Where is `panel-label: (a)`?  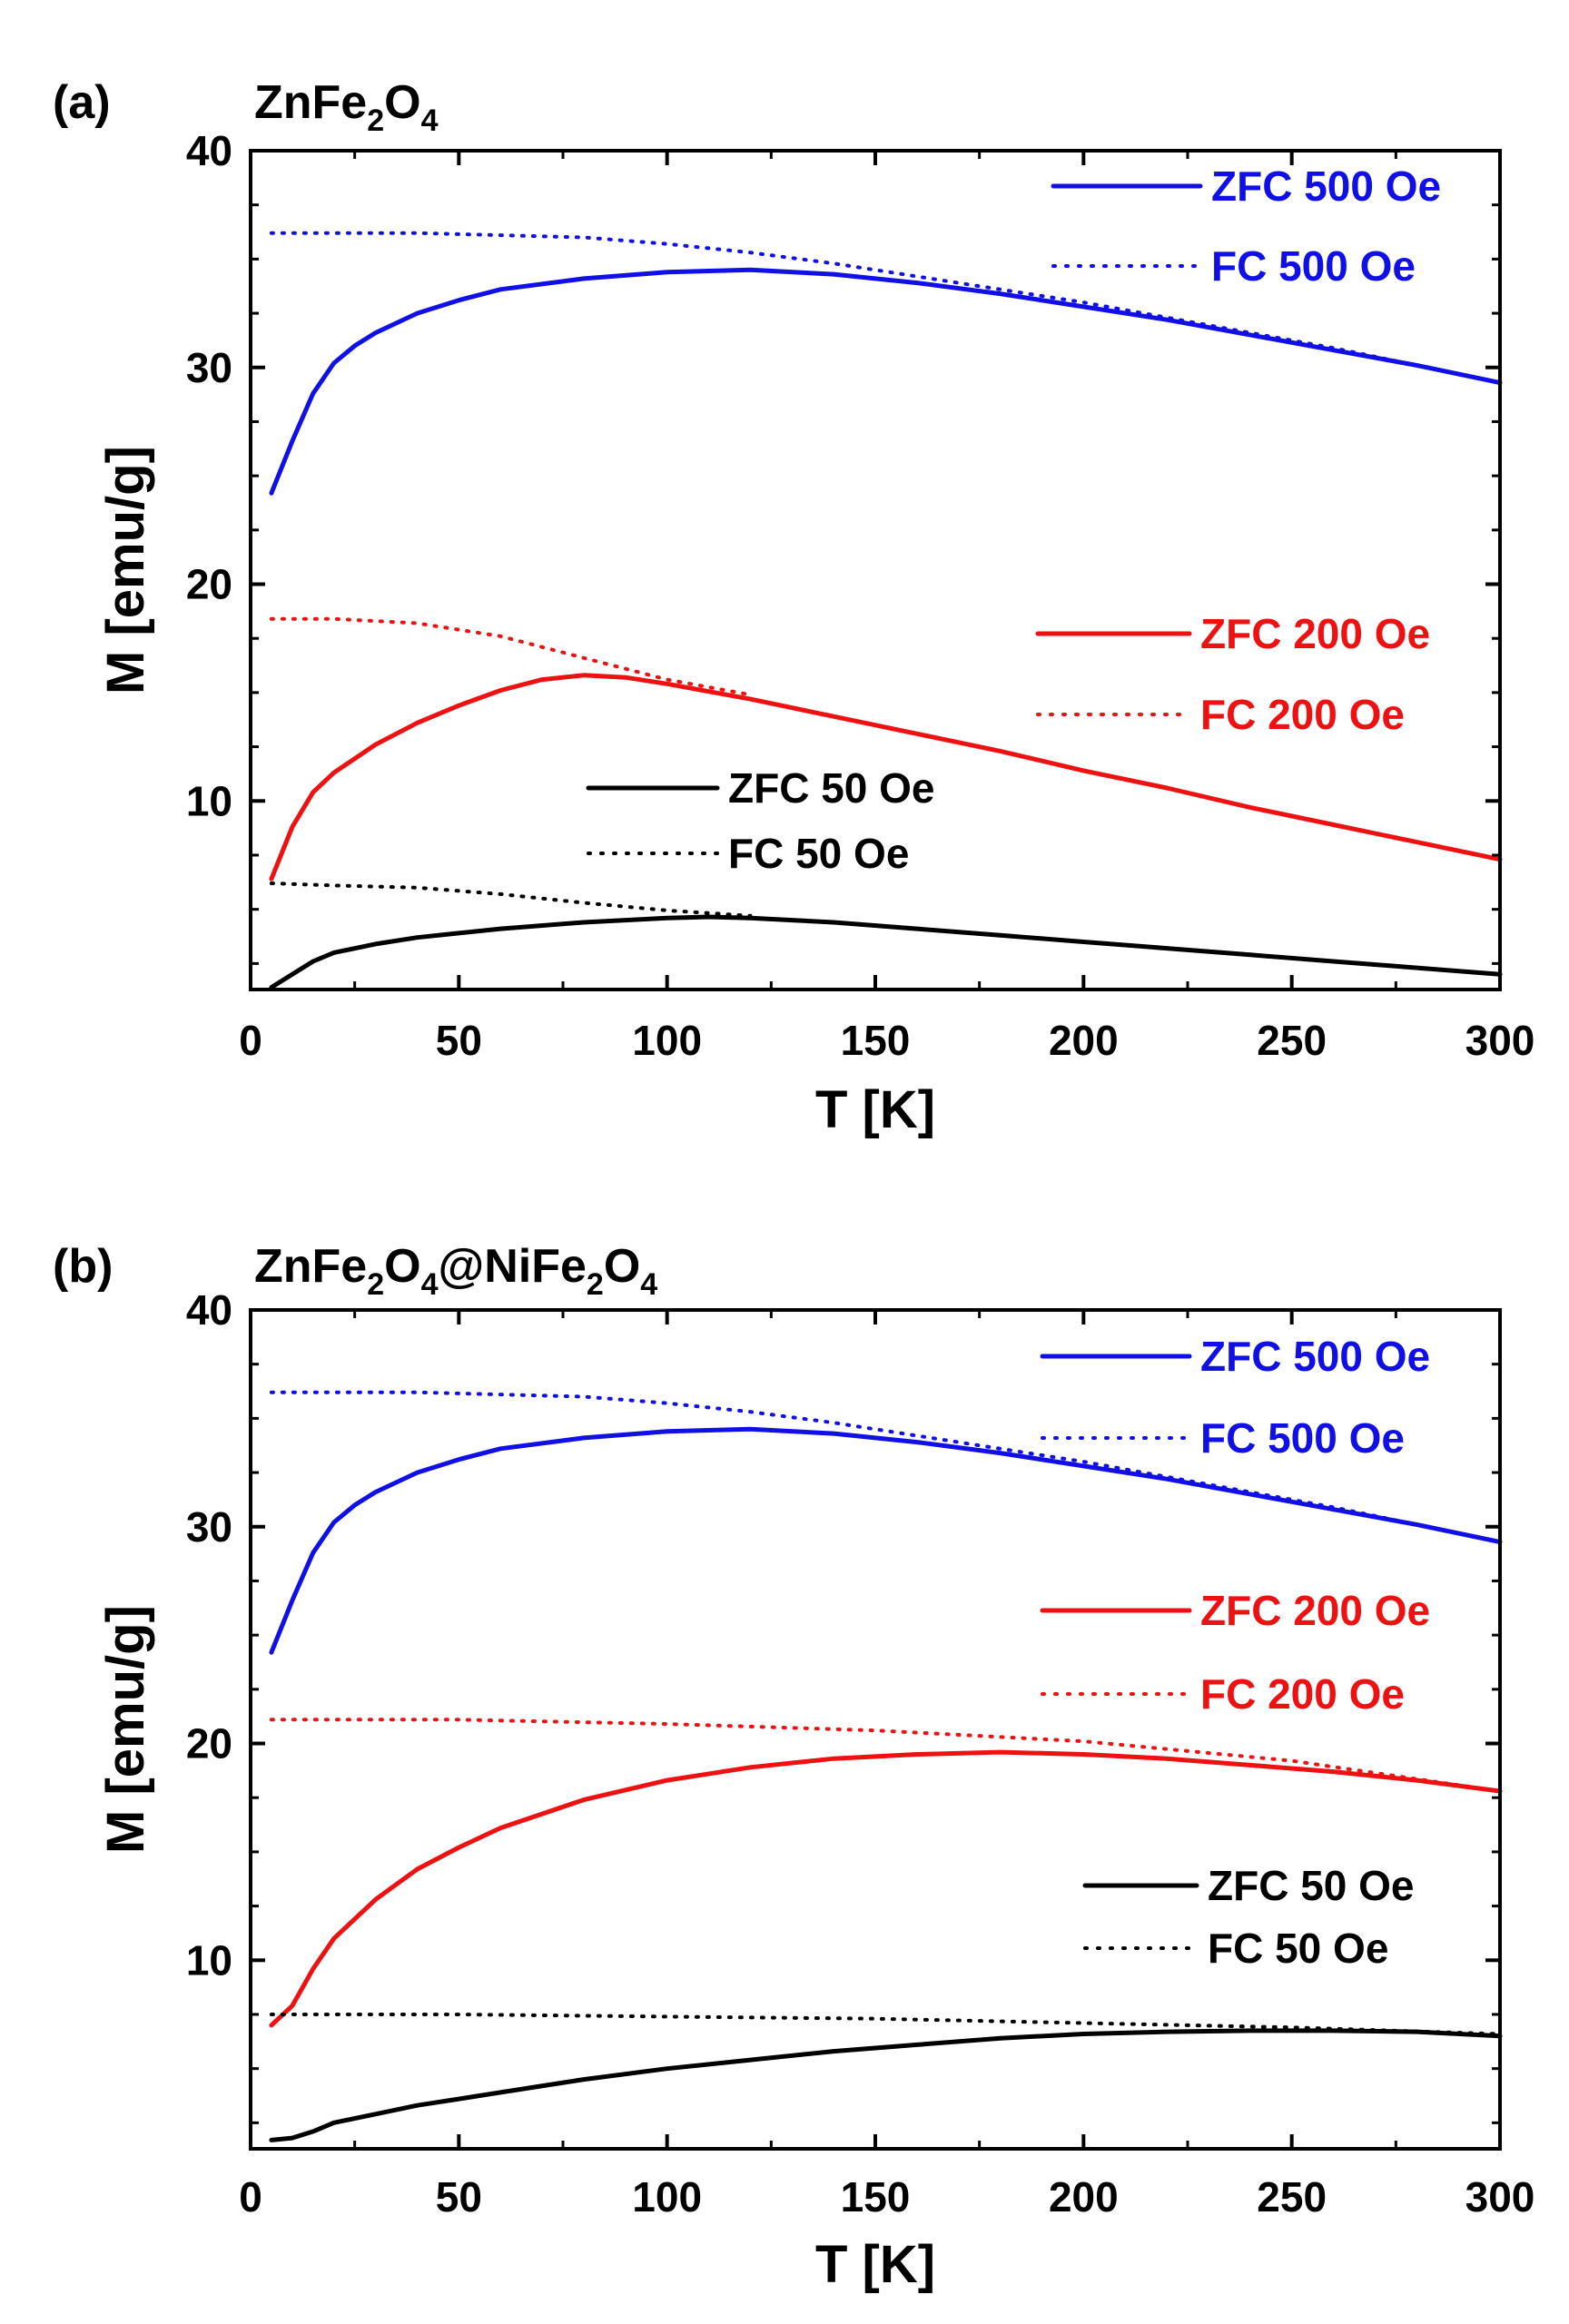 panel-label: (a) is located at coordinates (82, 102).